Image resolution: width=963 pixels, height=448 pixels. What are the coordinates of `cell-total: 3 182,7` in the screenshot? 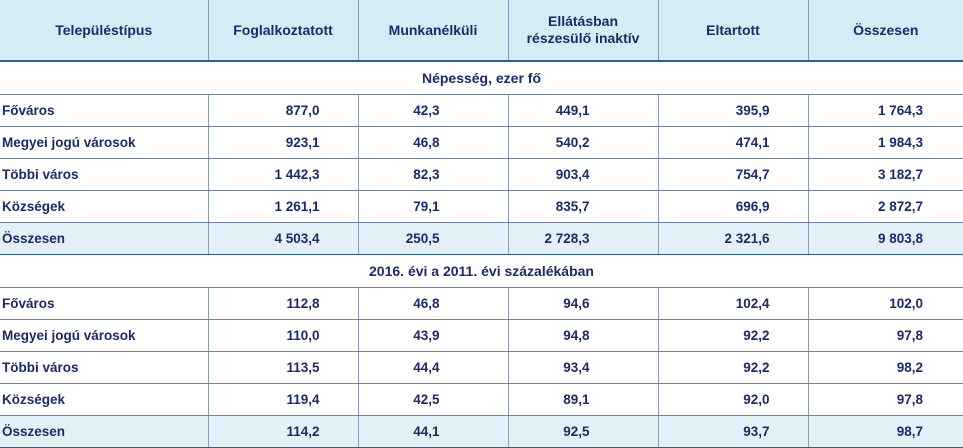 It's located at (885, 174).